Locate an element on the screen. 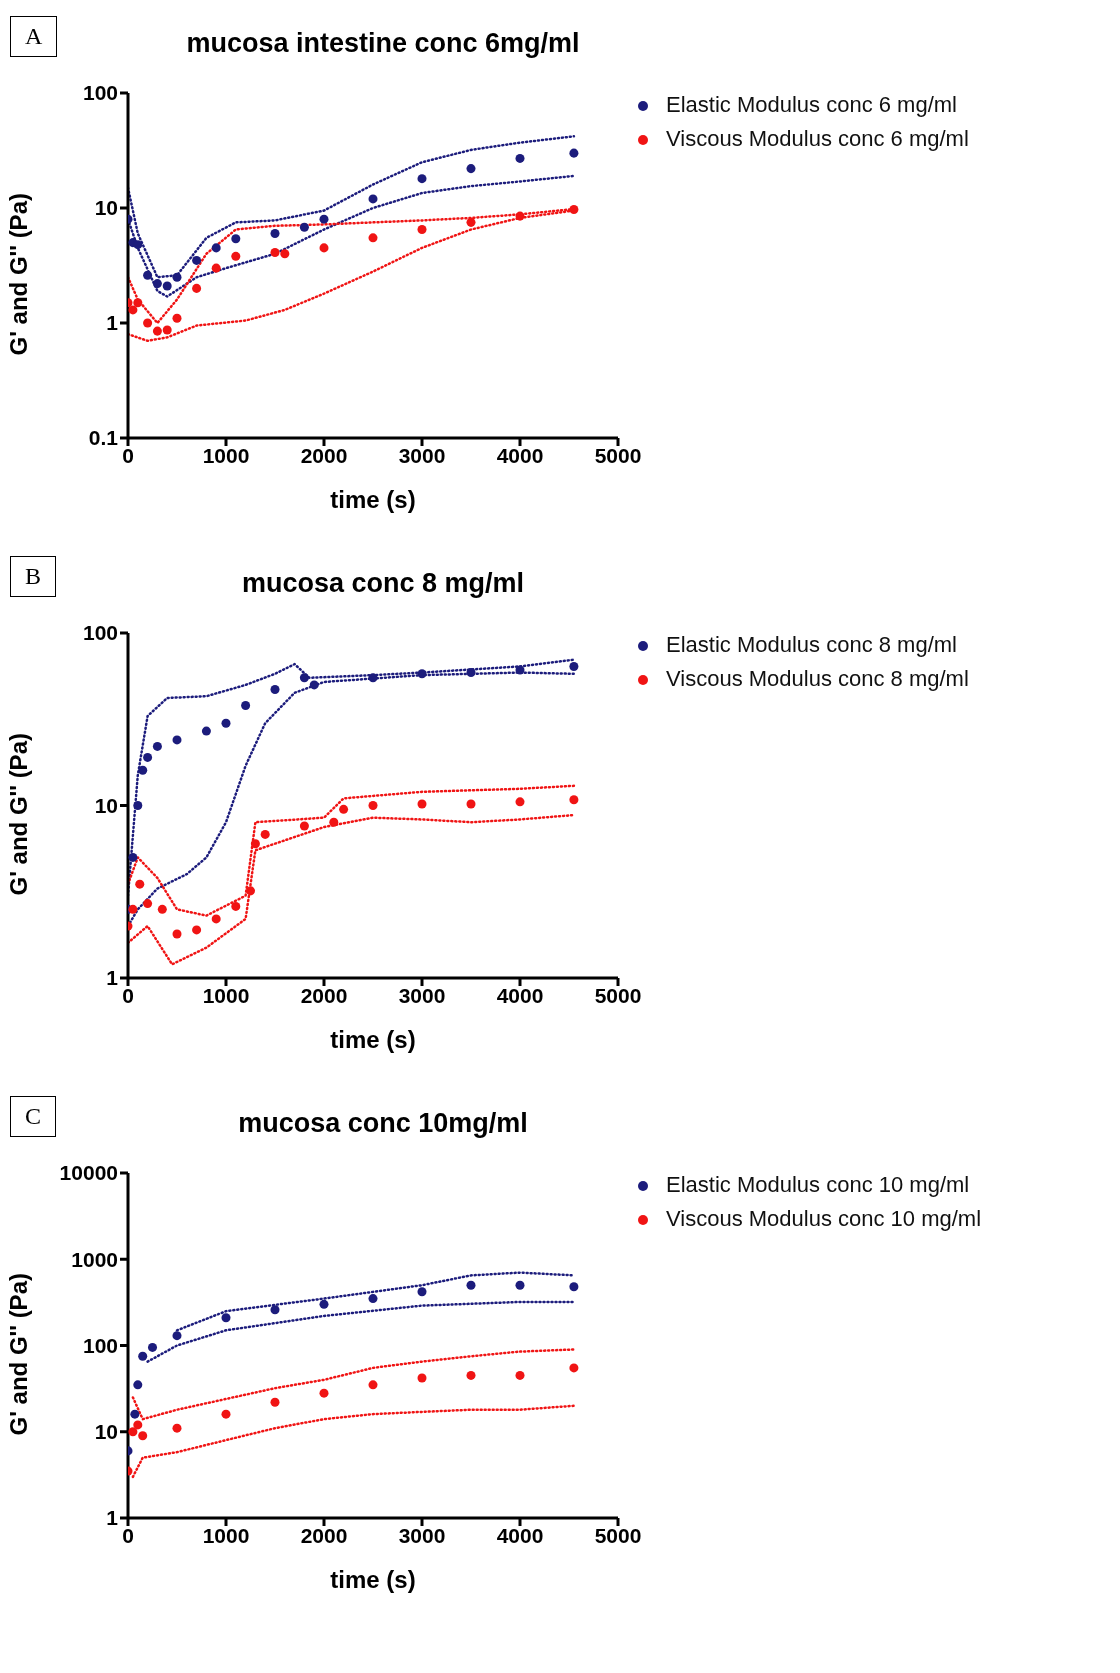  y-tick-label: 1 is located at coordinates (112, 323).